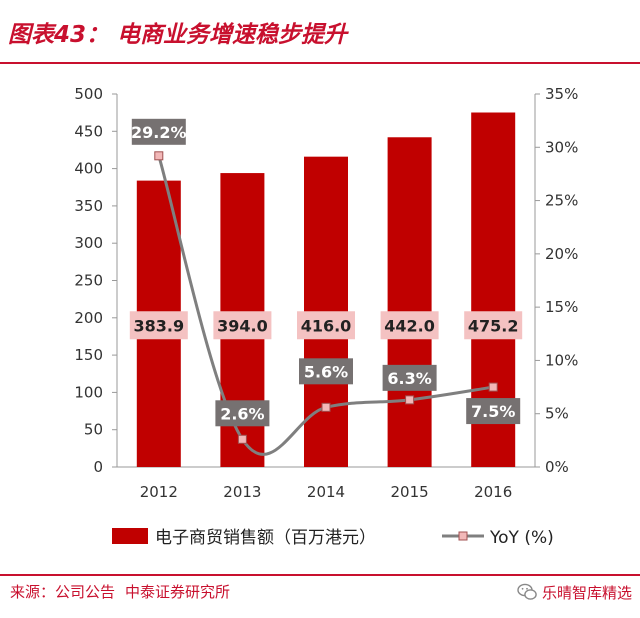 This screenshot has height=618, width=640. Describe the element at coordinates (410, 492) in the screenshot. I see `x-tick-label: 2015` at that location.